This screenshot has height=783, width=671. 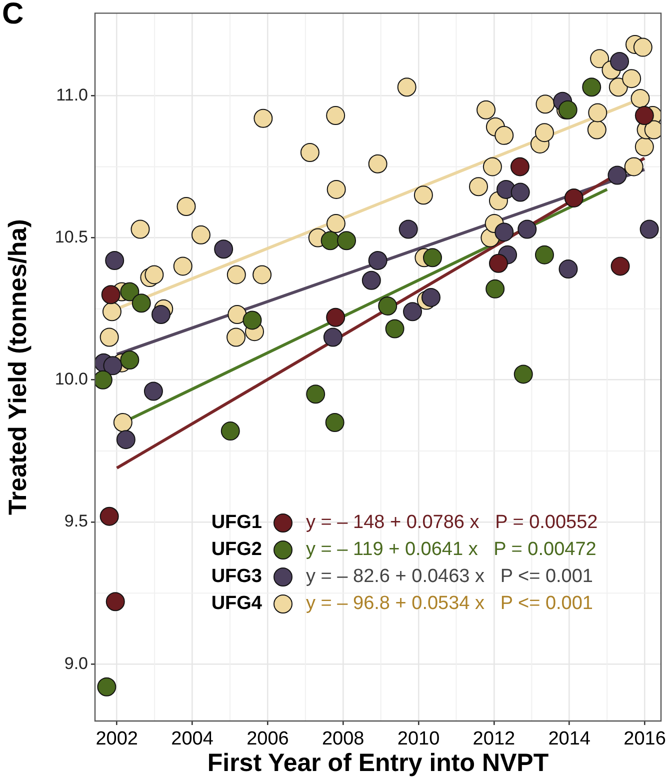 I want to click on y-tick-label: 11.0, so click(x=72, y=94).